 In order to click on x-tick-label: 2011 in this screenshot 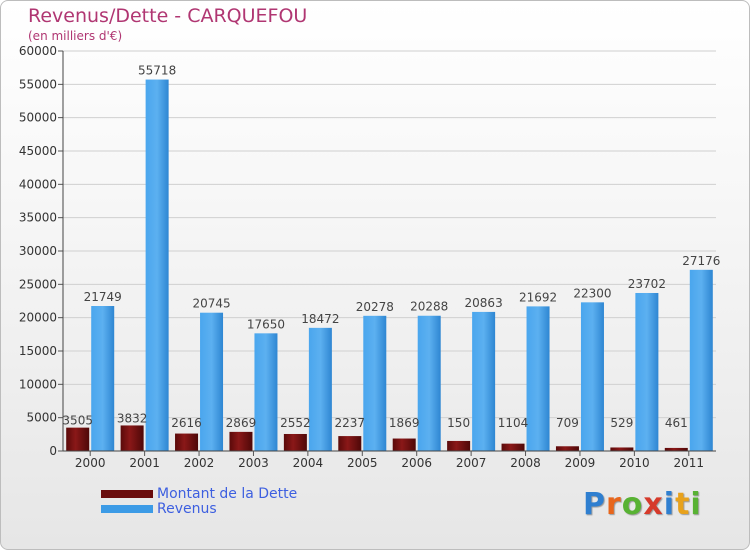, I will do `click(689, 463)`.